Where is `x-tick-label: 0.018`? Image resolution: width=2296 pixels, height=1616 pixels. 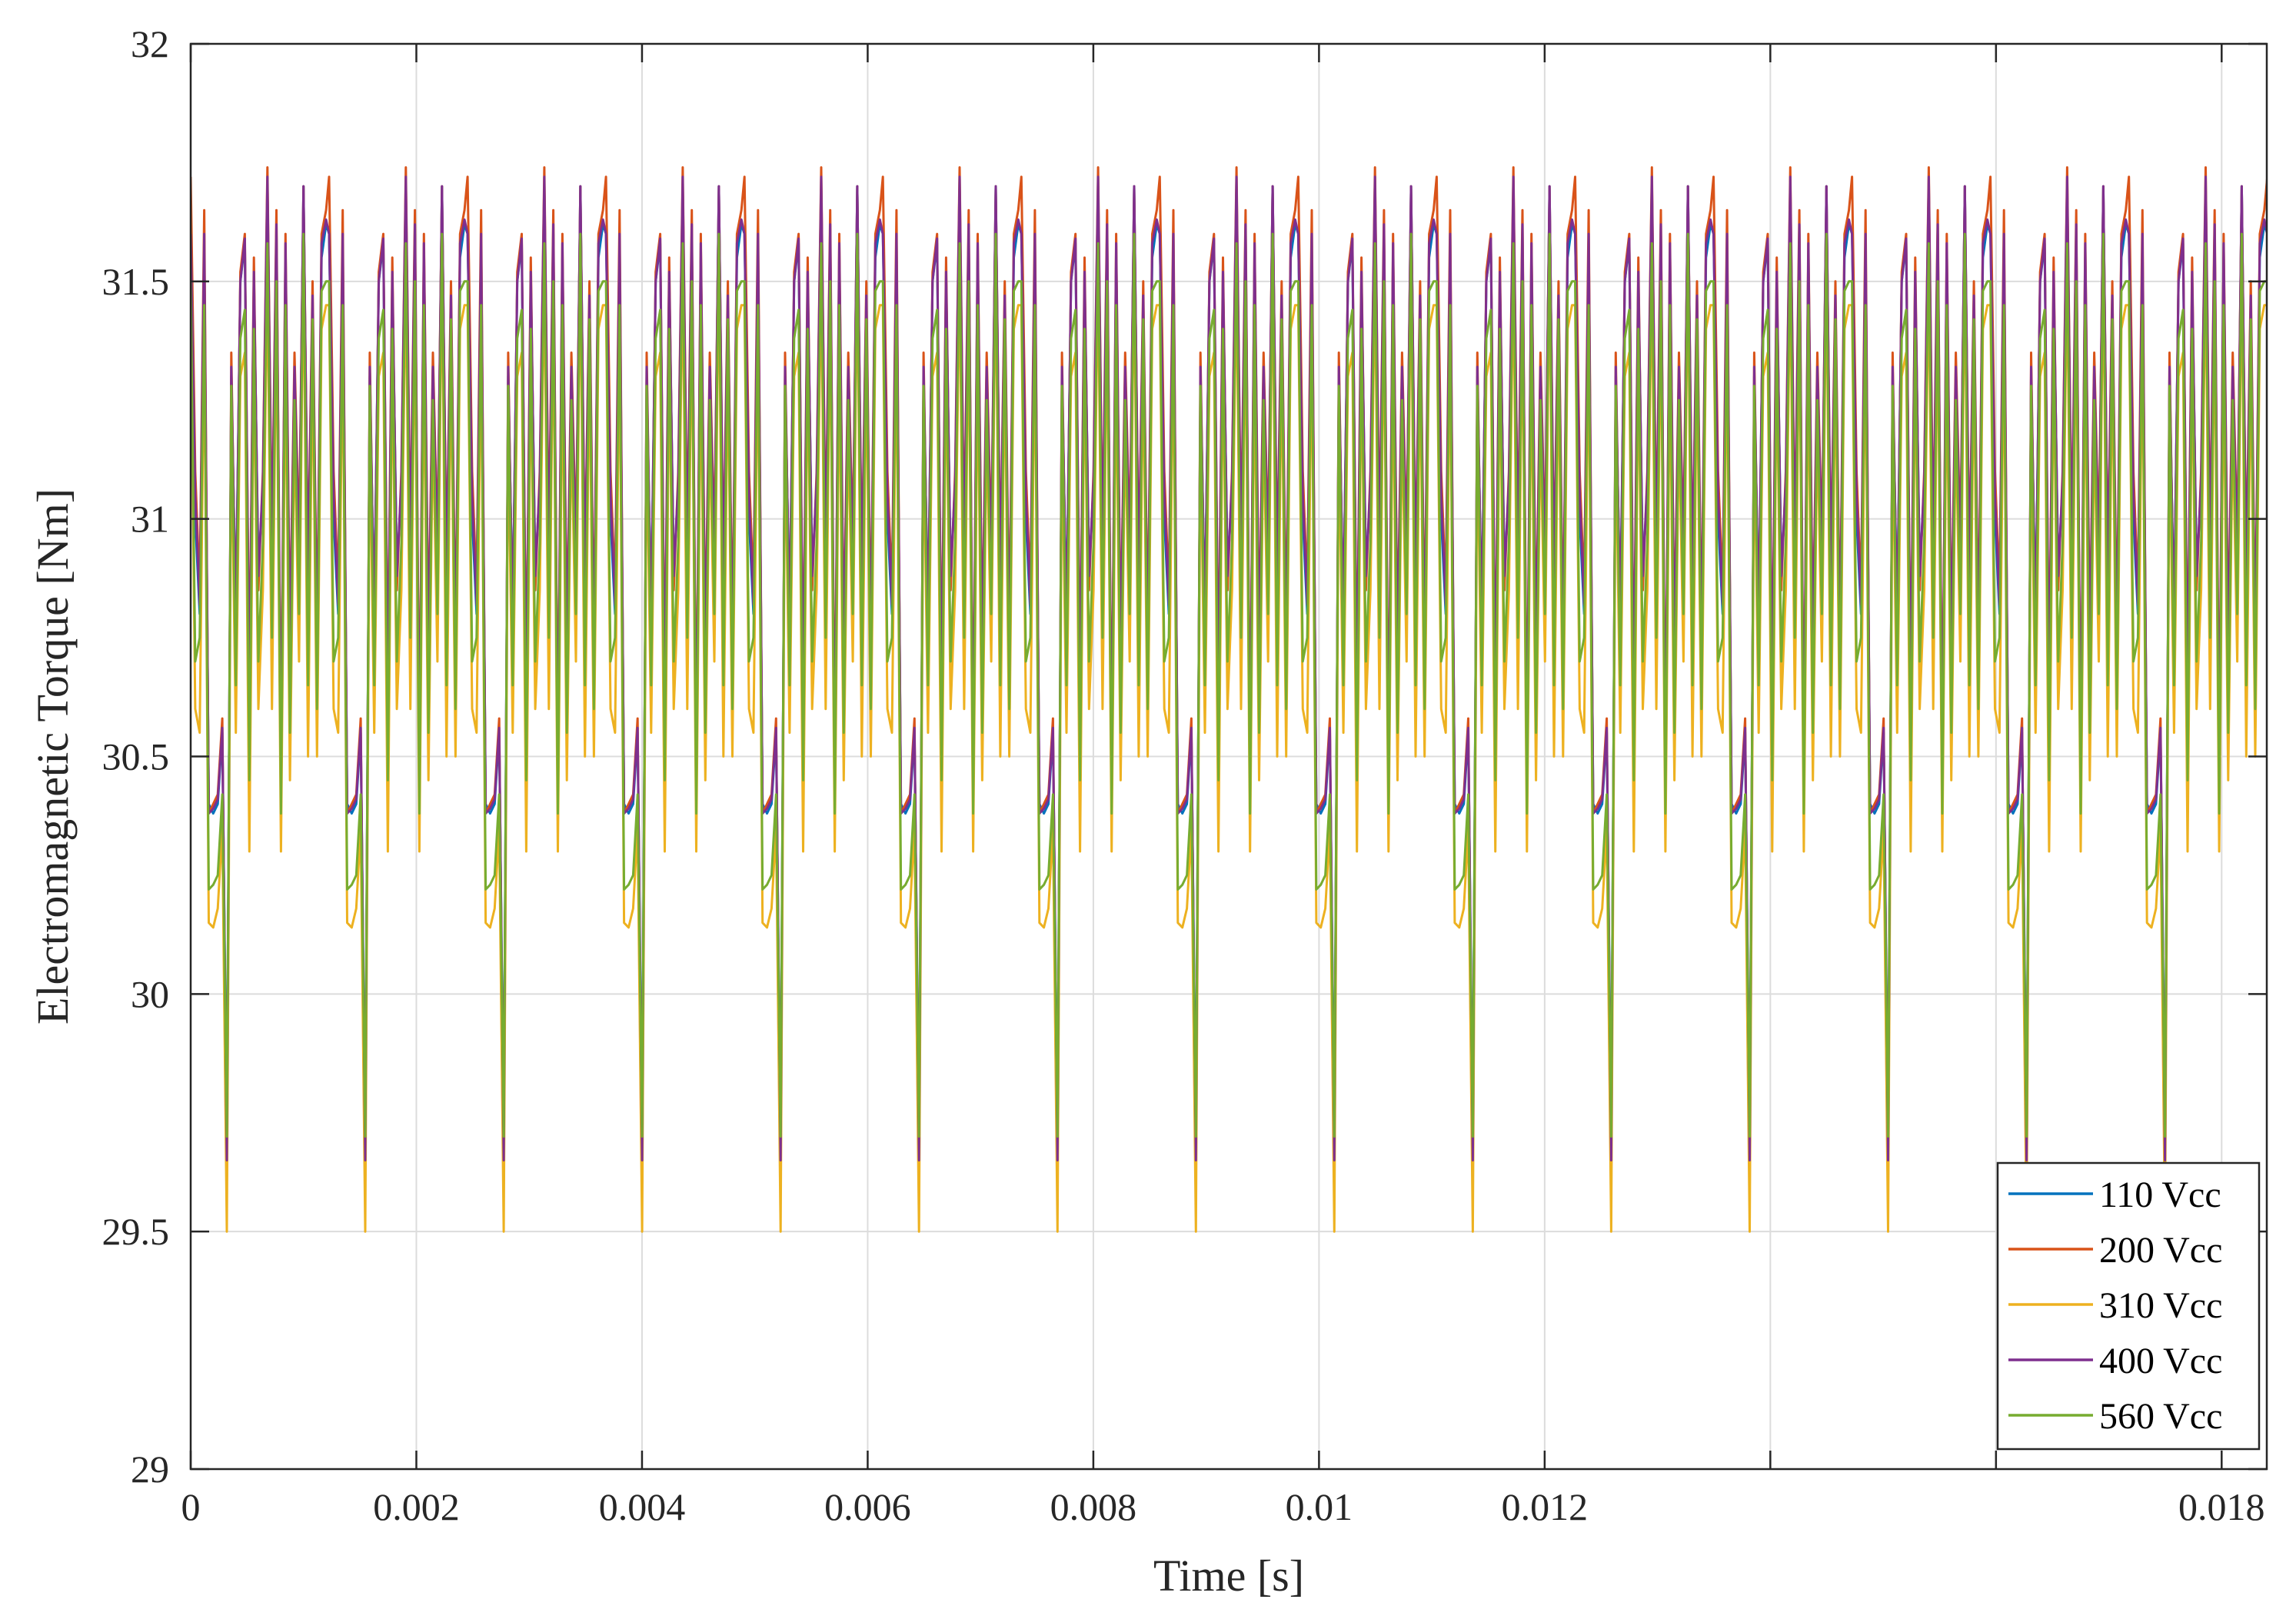
x-tick-label: 0.018 is located at coordinates (2221, 1506).